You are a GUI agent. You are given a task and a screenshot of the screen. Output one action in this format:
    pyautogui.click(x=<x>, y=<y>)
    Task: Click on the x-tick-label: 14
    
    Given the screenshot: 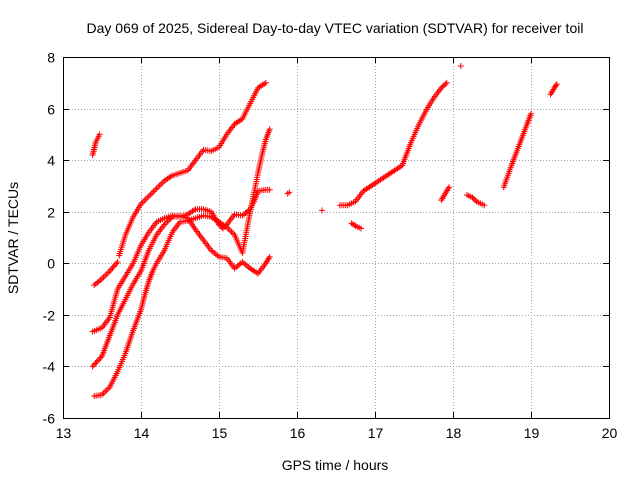 What is the action you would take?
    pyautogui.click(x=142, y=433)
    